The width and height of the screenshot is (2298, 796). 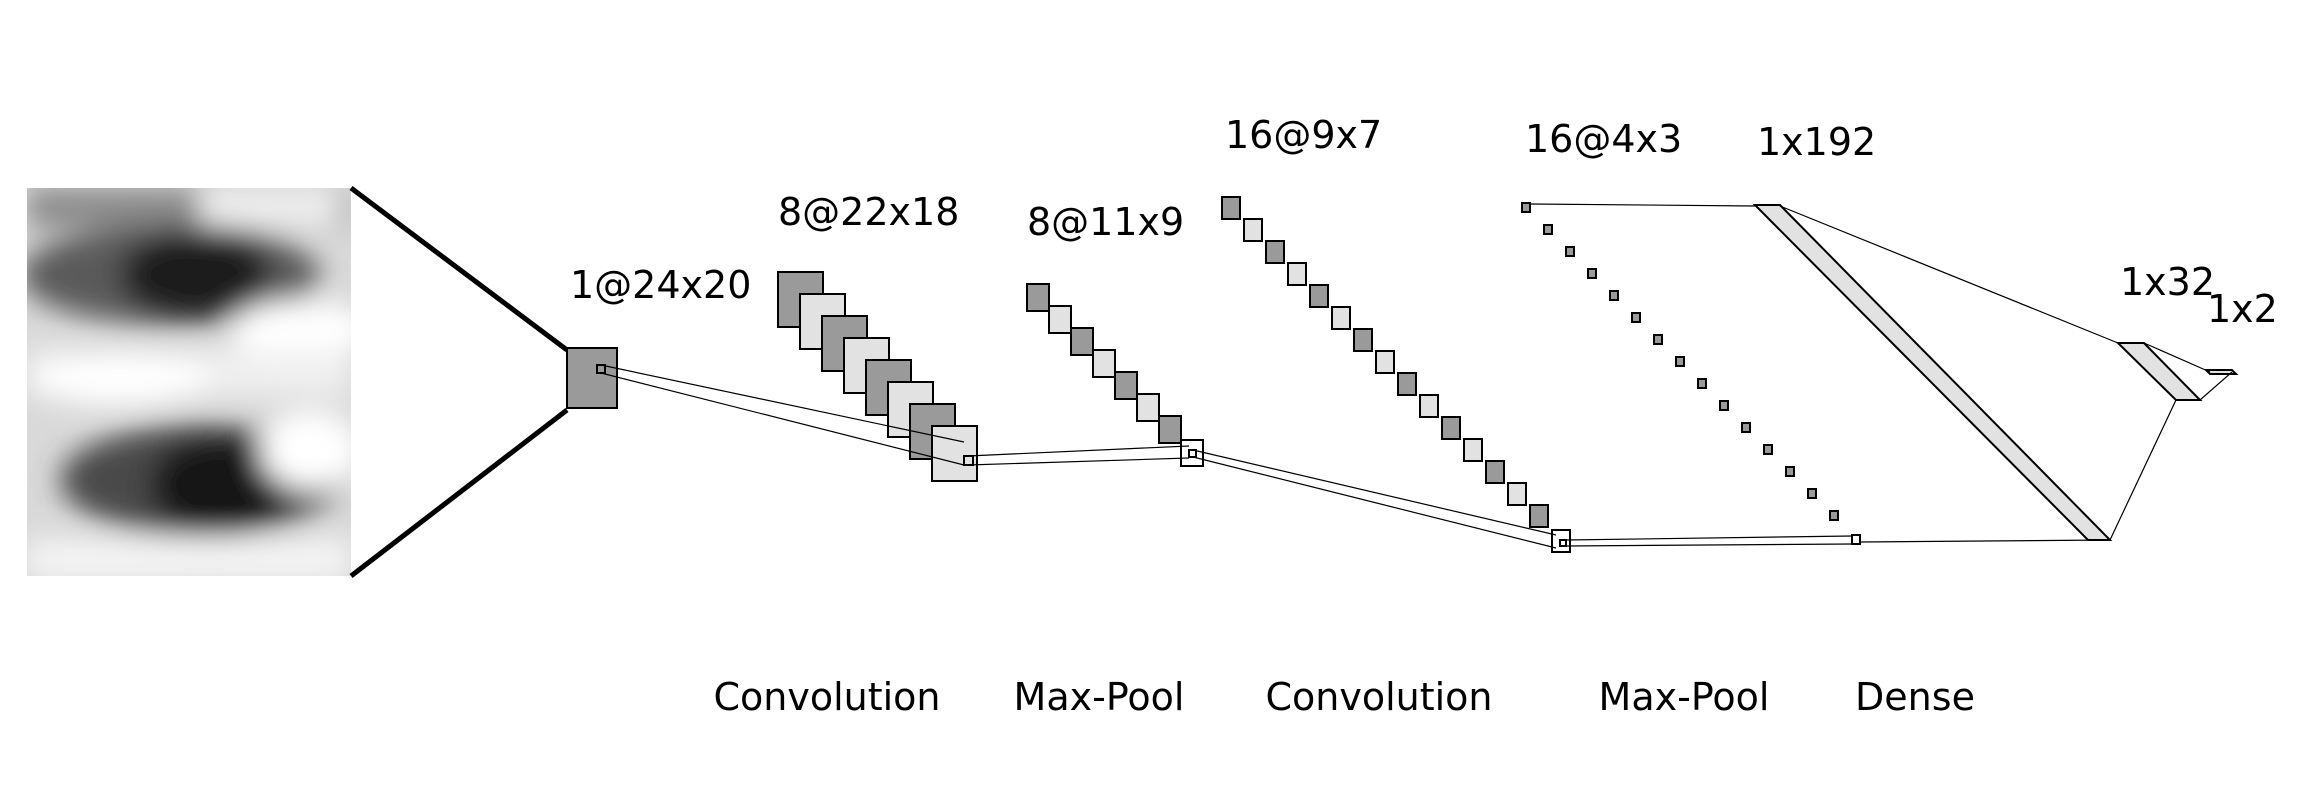 What do you see at coordinates (1684, 697) in the screenshot?
I see `op-label-maxpool-2: Max-Pool` at bounding box center [1684, 697].